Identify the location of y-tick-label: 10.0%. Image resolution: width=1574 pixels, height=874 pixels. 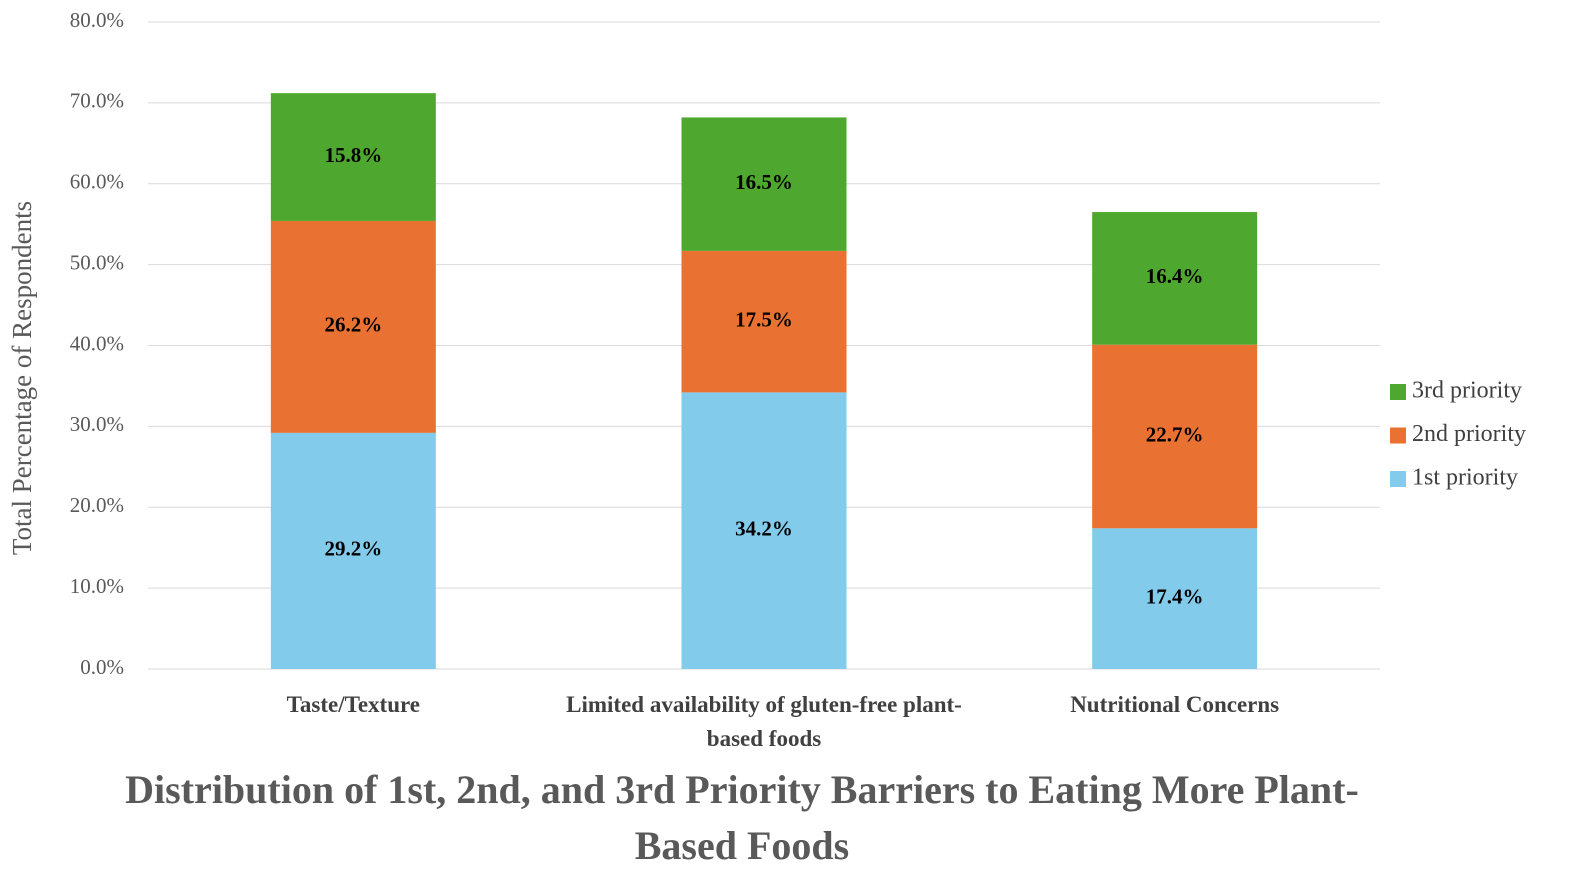
(97, 586).